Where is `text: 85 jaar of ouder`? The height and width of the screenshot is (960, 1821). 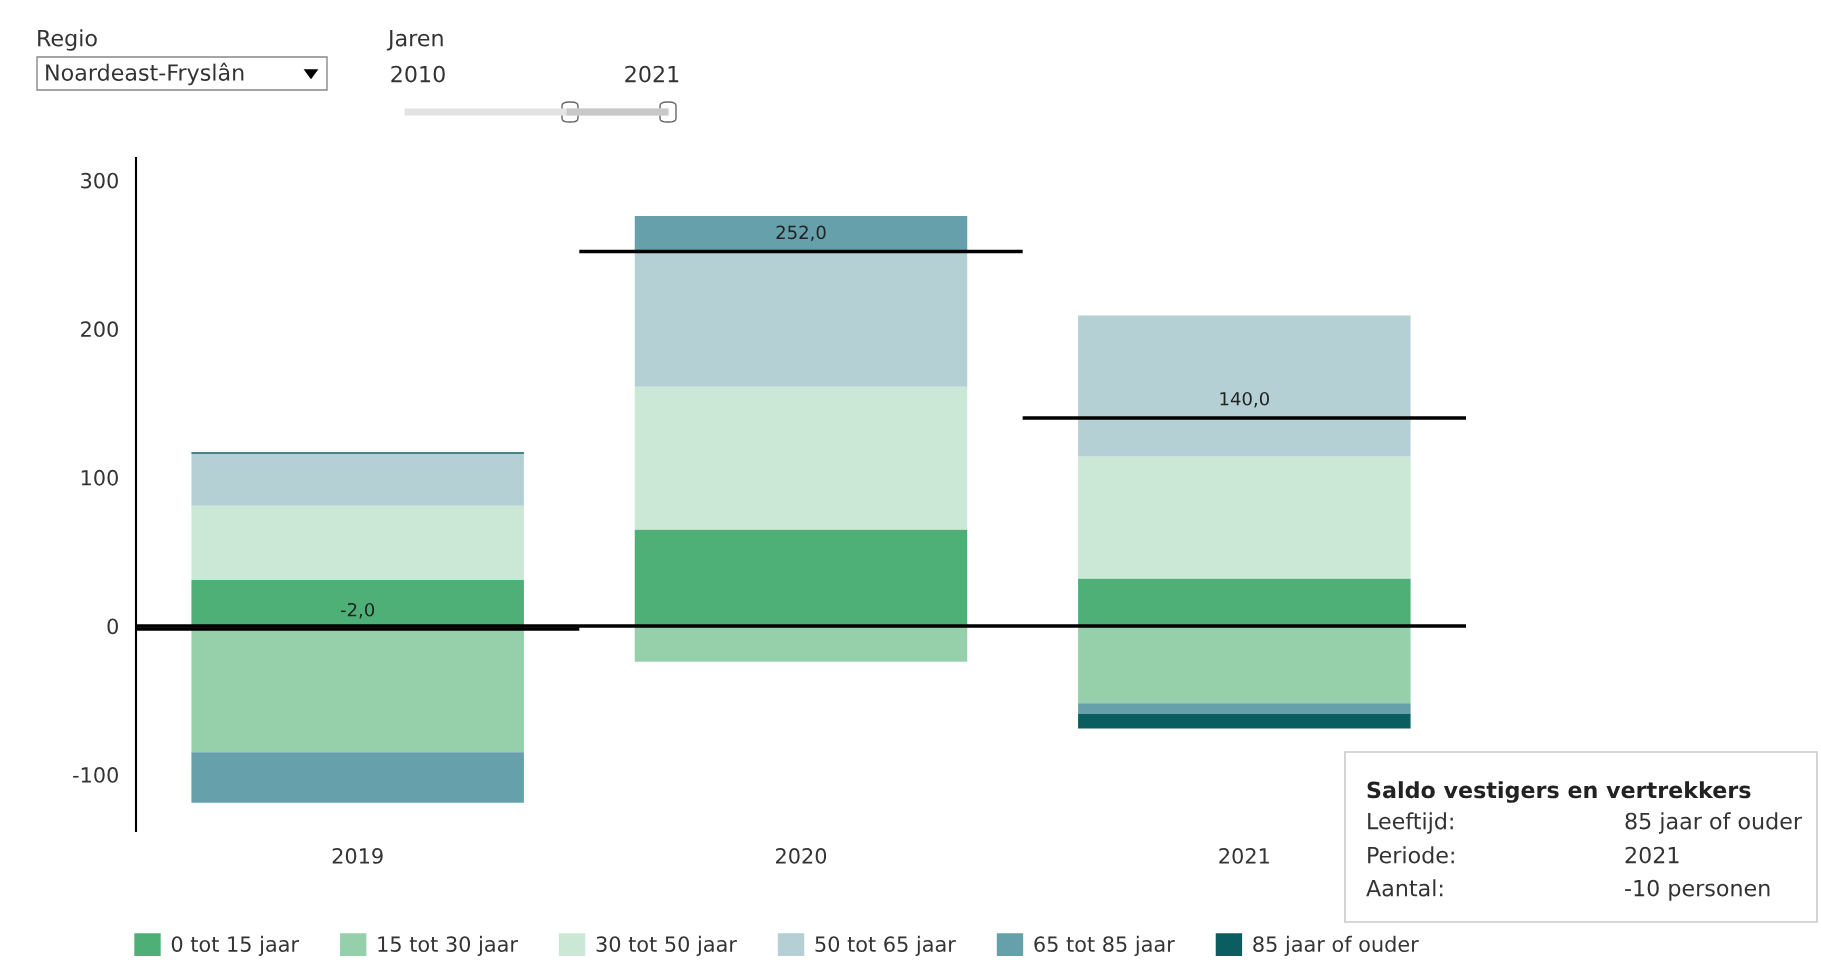
text: 85 jaar of ouder is located at coordinates (1714, 823).